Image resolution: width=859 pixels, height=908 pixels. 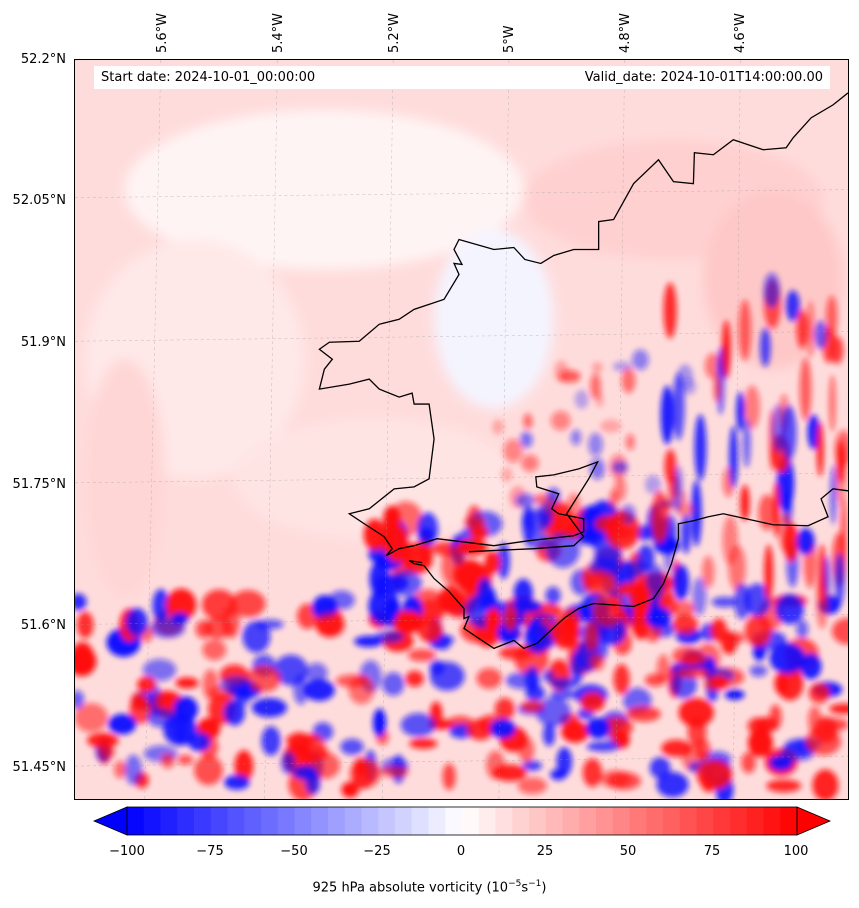 I want to click on colorbar-max-extend, so click(x=814, y=821).